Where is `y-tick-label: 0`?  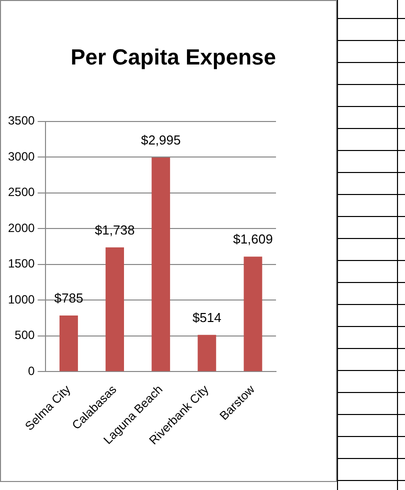
y-tick-label: 0 is located at coordinates (32, 371).